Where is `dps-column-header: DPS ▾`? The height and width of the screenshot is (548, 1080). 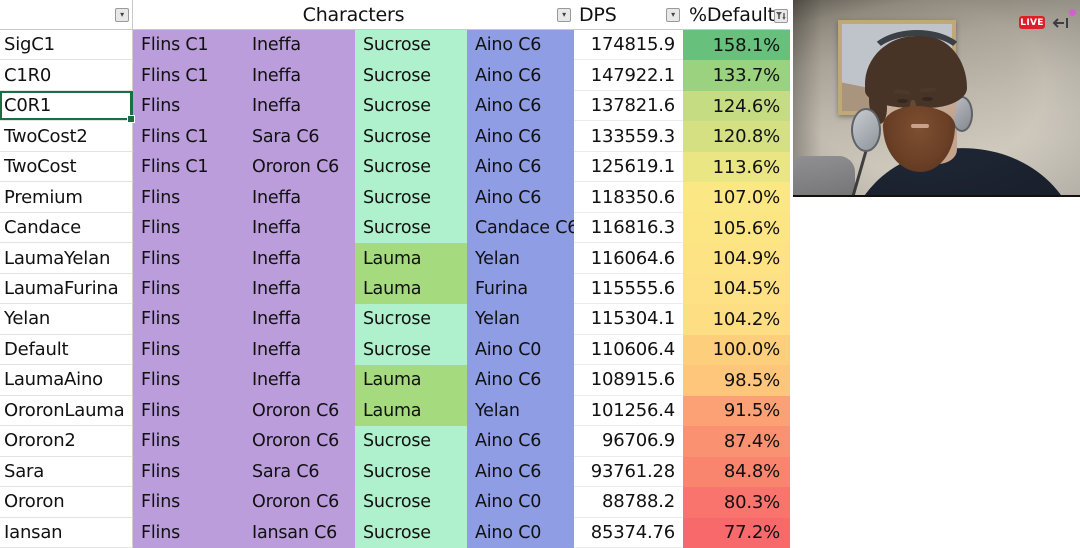
dps-column-header: DPS ▾ is located at coordinates (628, 14).